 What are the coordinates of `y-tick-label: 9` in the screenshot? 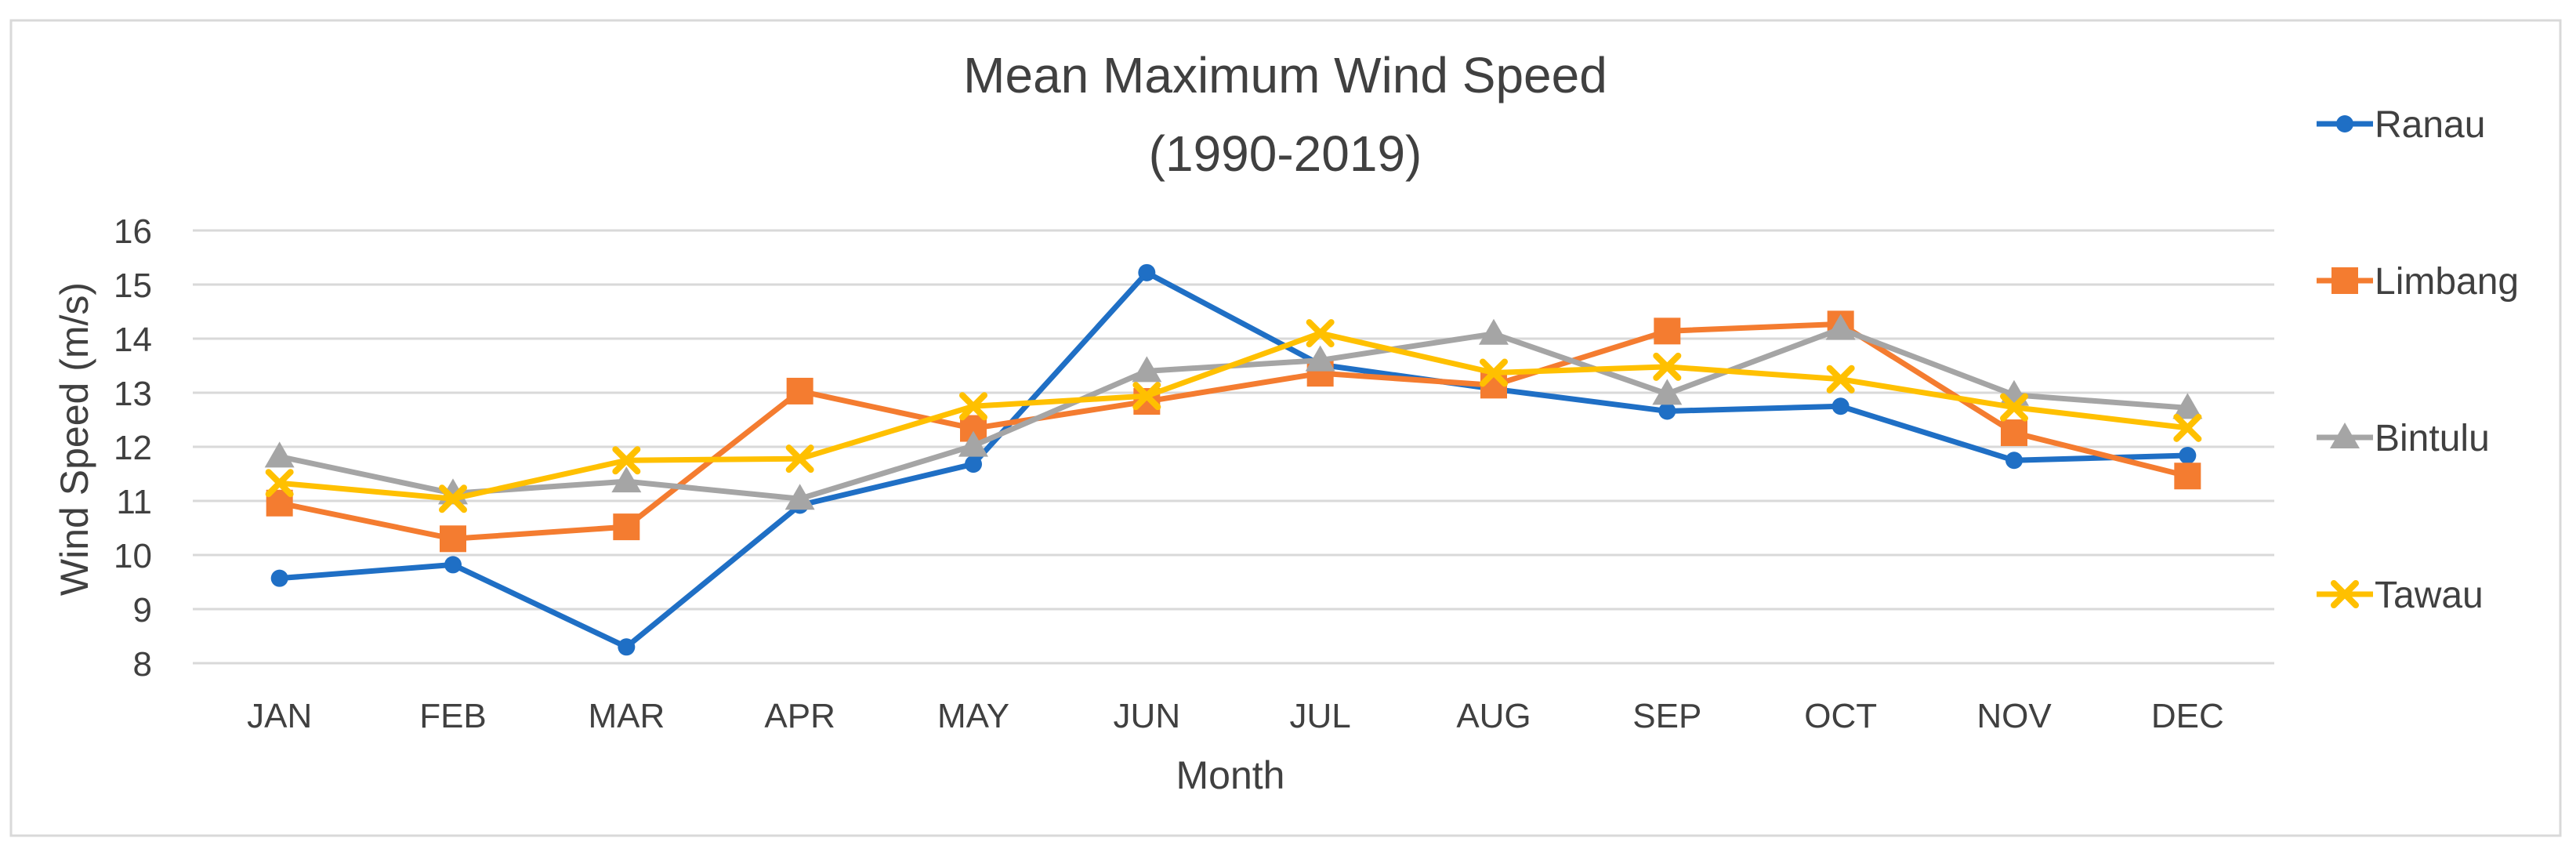 It's located at (142, 610).